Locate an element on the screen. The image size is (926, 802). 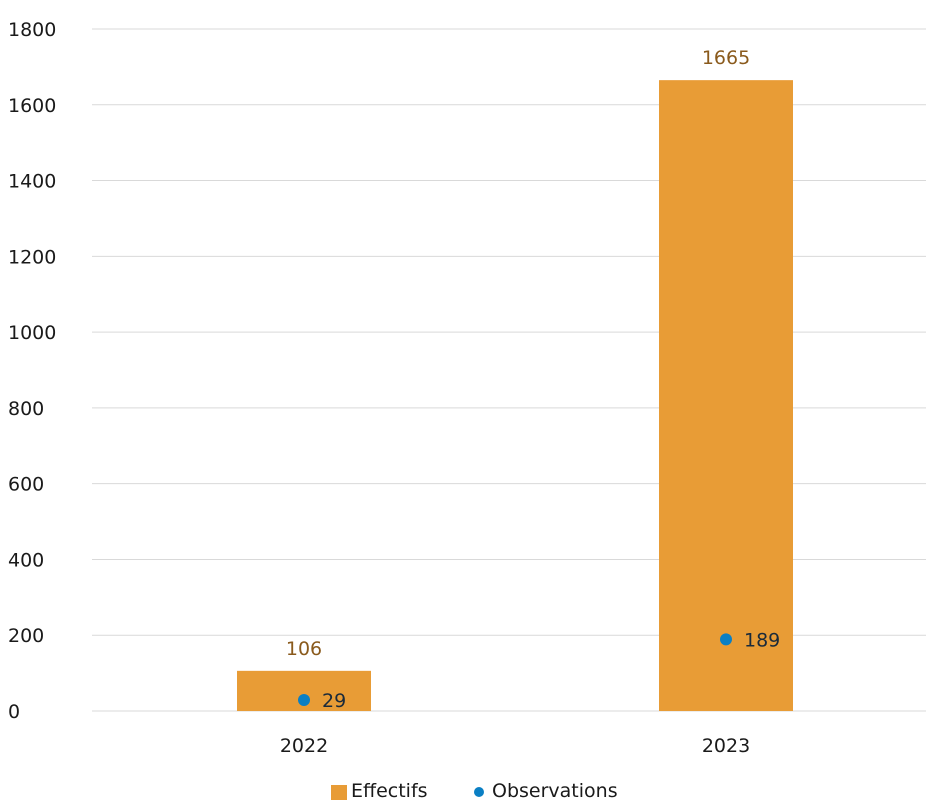
y-tick-label-1800: 1800 is located at coordinates (32, 30).